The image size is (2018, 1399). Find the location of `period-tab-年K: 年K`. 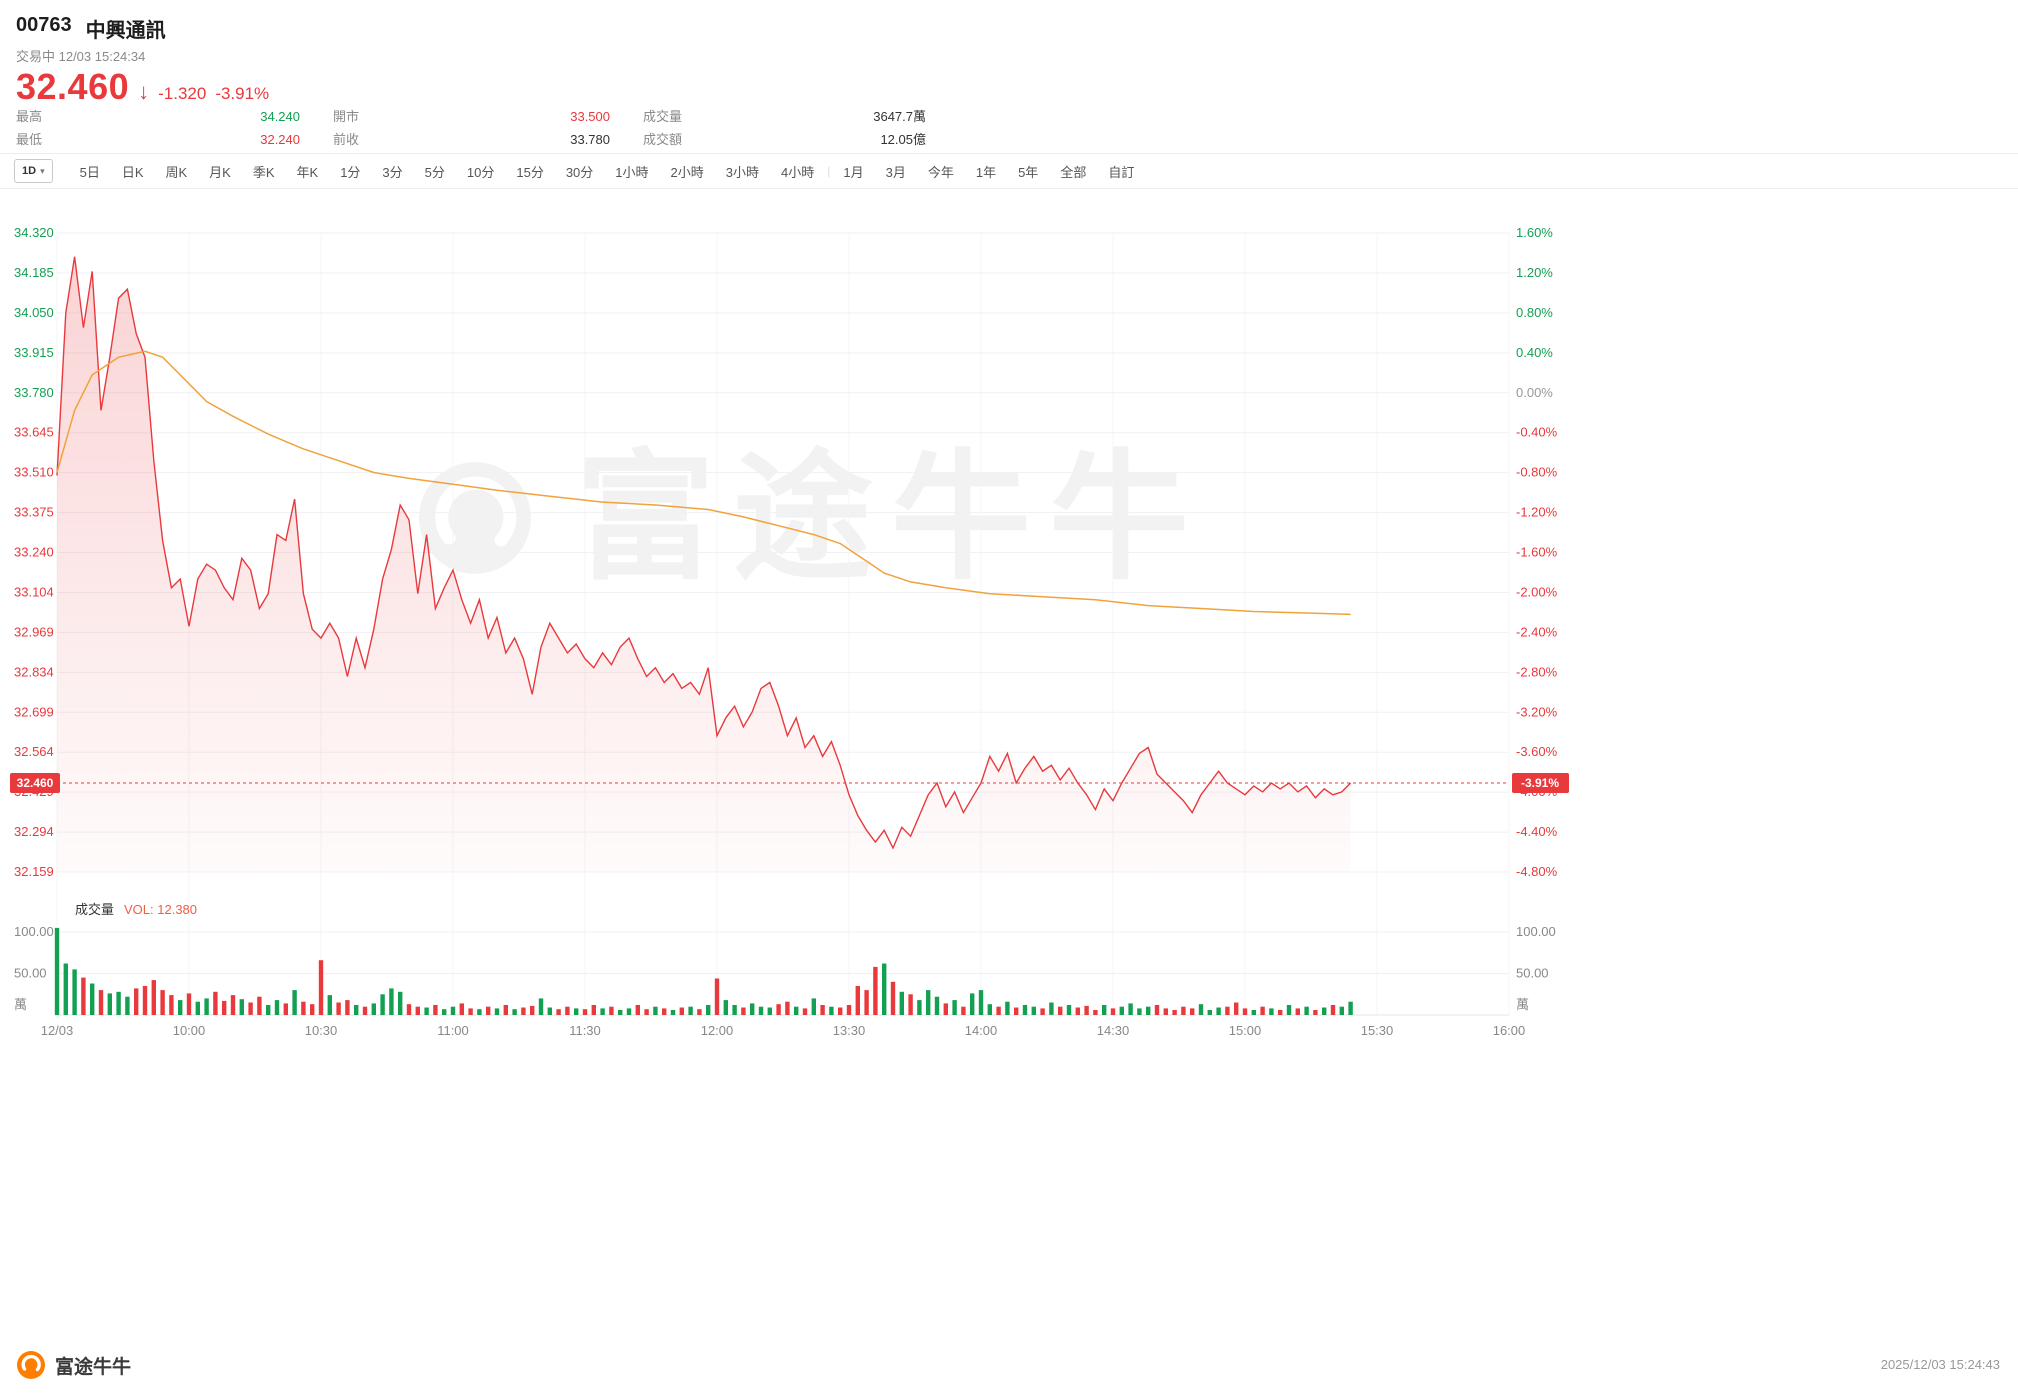

period-tab-年K: 年K is located at coordinates (307, 172).